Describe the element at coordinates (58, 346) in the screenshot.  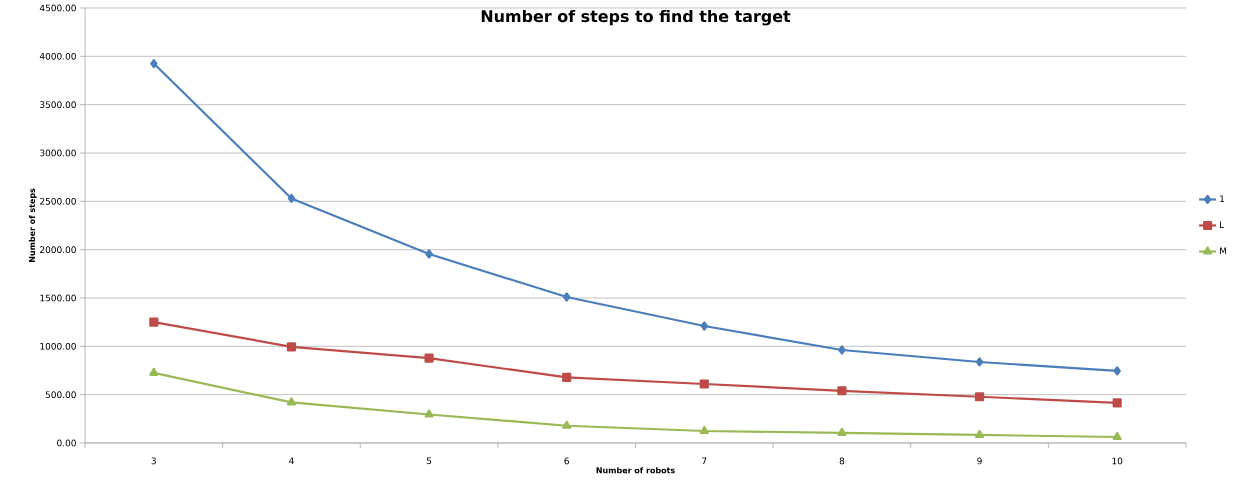
I see `y-tick-label: 1000.00` at that location.